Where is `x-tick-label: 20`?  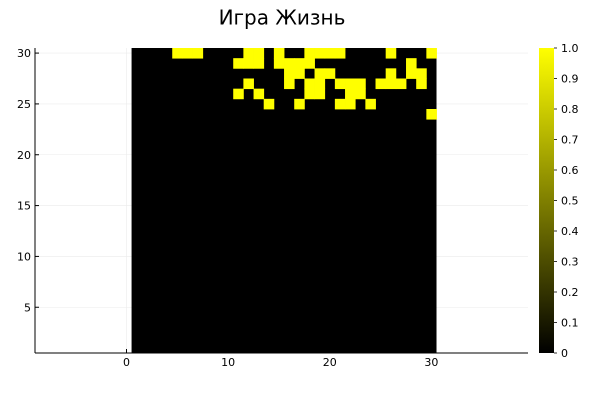 x-tick-label: 20 is located at coordinates (330, 362).